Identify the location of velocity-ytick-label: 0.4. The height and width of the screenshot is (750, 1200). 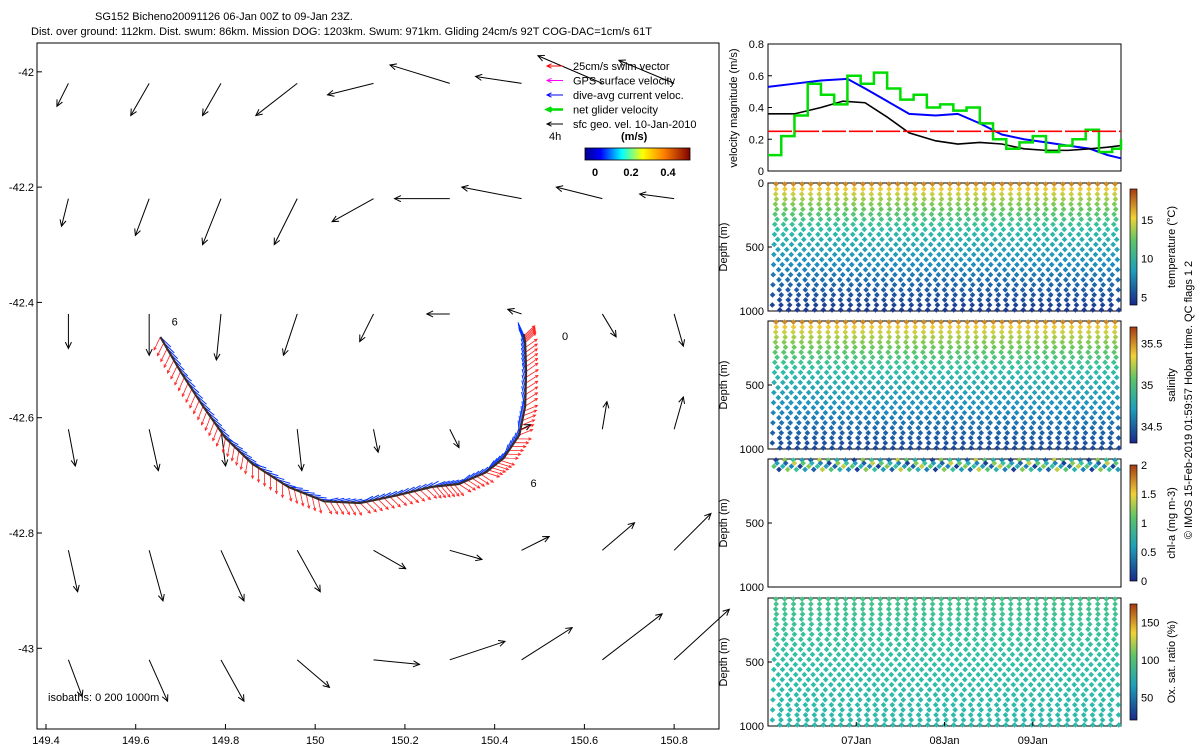
(756, 109).